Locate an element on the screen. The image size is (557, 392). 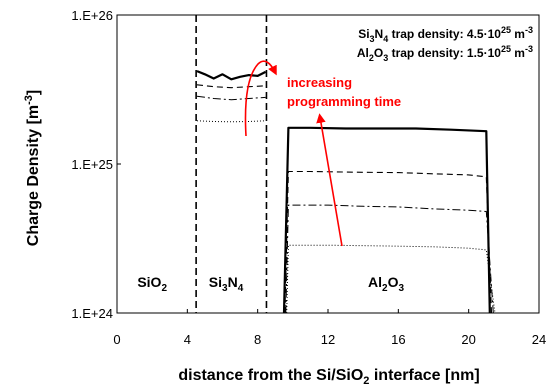
y-axis-title: Charge Density [m-3] is located at coordinates (32, 168).